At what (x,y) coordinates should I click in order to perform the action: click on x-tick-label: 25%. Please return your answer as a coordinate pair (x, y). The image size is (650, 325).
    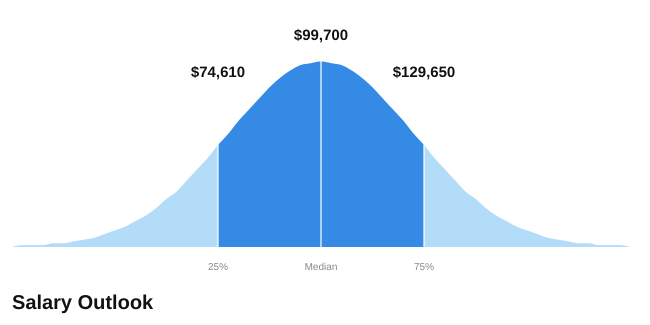
    Looking at the image, I should click on (218, 268).